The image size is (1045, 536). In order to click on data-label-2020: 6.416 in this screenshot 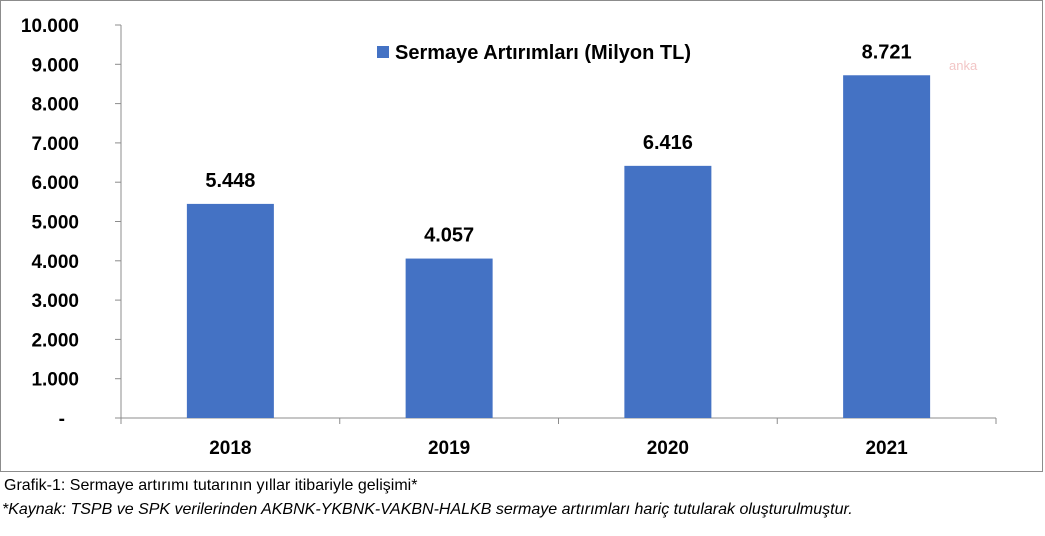, I will do `click(668, 143)`.